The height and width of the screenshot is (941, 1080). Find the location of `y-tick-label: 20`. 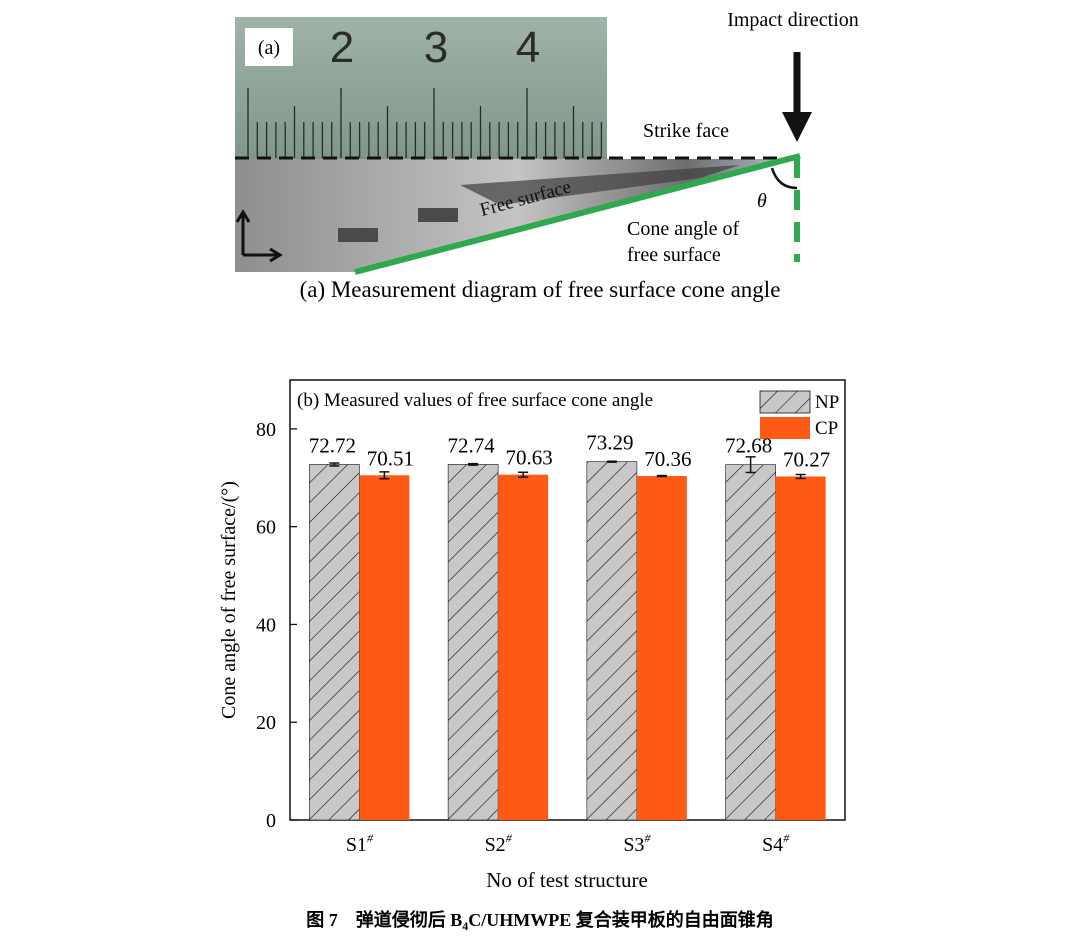

y-tick-label: 20 is located at coordinates (266, 723).